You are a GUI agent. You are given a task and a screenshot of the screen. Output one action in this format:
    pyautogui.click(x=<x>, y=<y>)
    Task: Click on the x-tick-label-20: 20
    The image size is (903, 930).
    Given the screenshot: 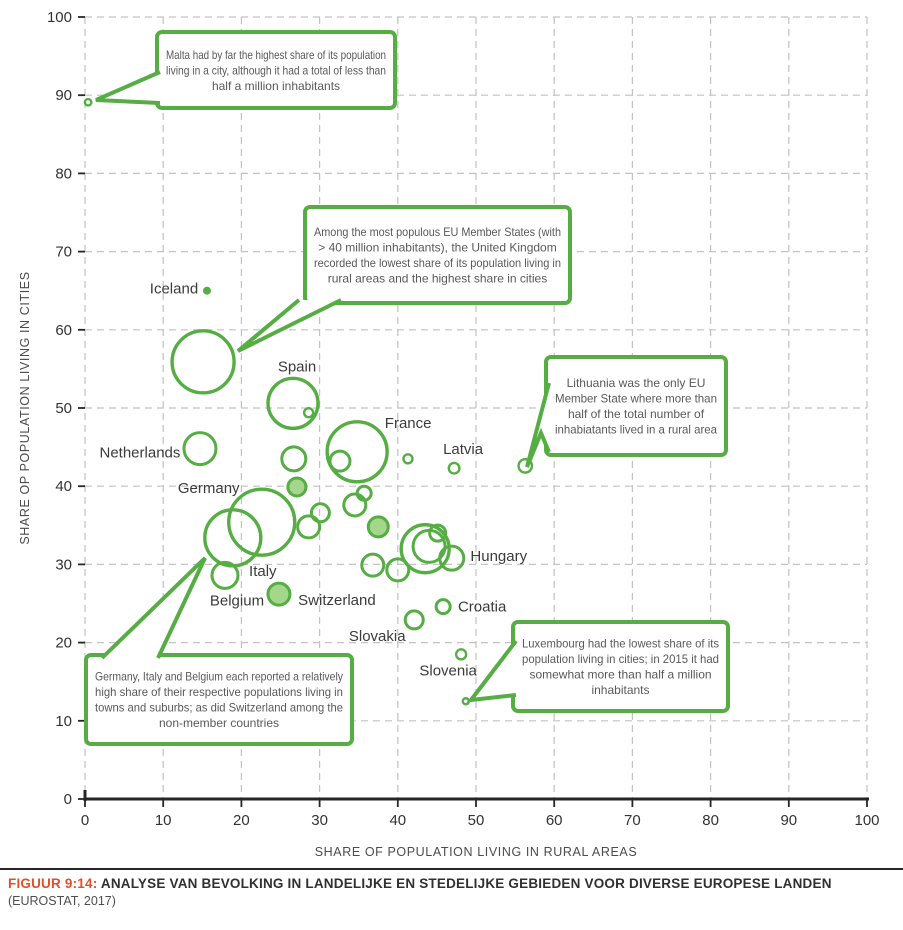 What is the action you would take?
    pyautogui.click(x=241, y=820)
    